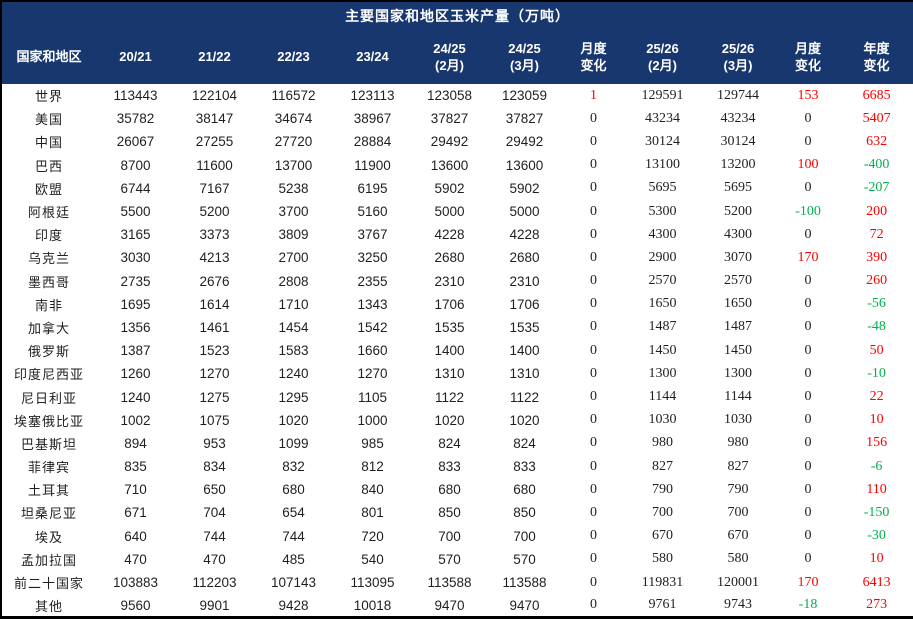 The image size is (913, 619). Describe the element at coordinates (48, 421) in the screenshot. I see `row-label: 埃塞俄比亚` at that location.